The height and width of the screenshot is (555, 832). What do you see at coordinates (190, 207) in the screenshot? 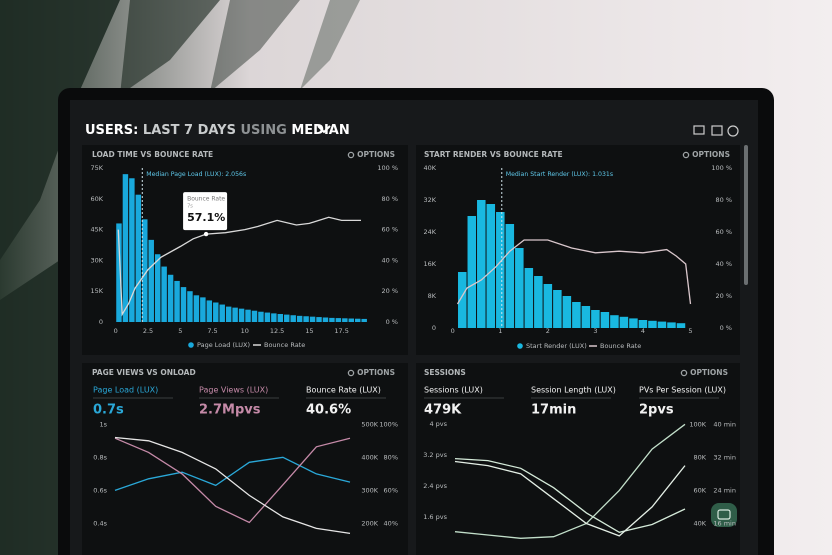
I see `tooltip-x: 7s` at bounding box center [190, 207].